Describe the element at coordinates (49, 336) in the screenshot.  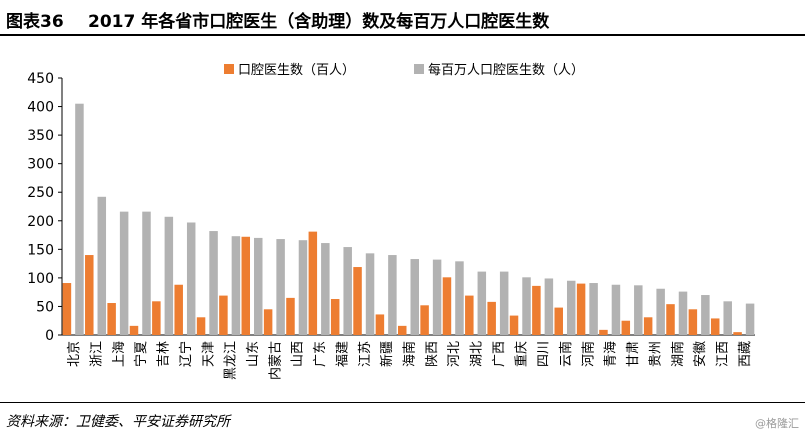
I see `y-tick-label: 0` at that location.